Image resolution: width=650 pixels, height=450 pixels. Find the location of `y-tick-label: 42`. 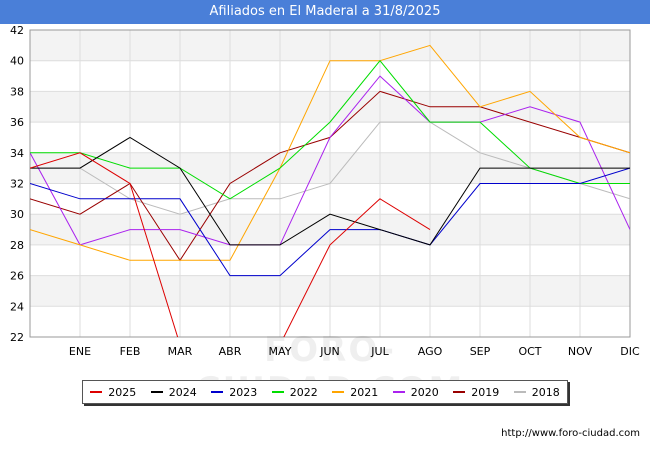

y-tick-label: 42 is located at coordinates (17, 30).